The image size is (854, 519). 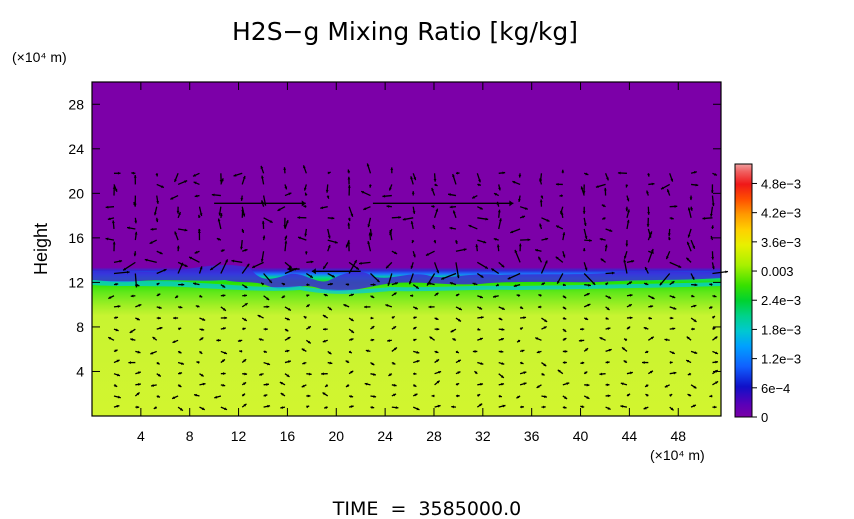 What do you see at coordinates (80, 327) in the screenshot?
I see `y-tick-label: 8` at bounding box center [80, 327].